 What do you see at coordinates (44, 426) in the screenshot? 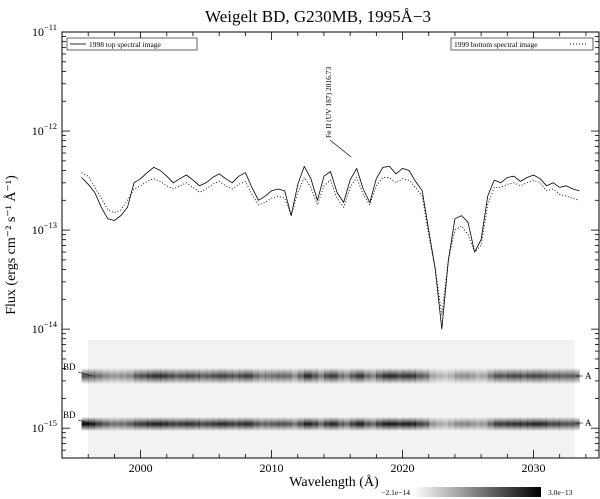
I see `y-tick-label: 10−15` at bounding box center [44, 426].